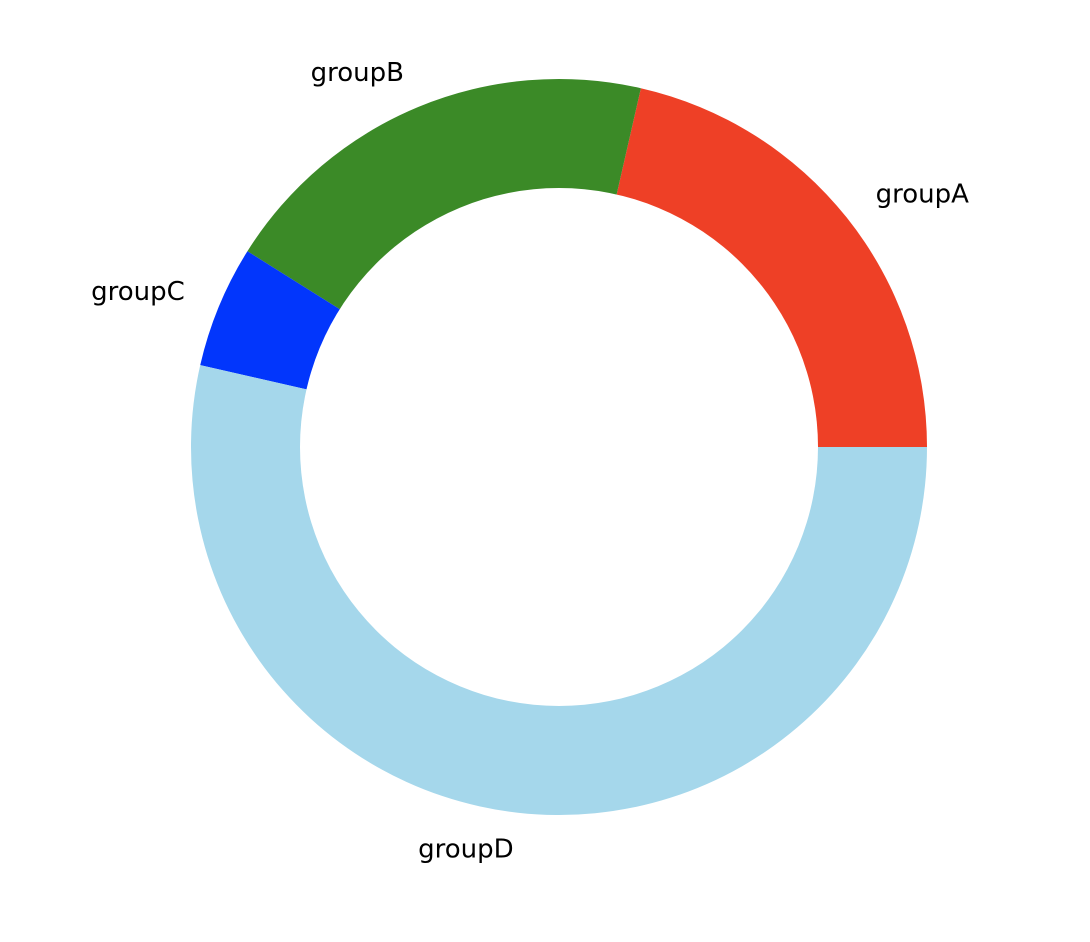 Image resolution: width=1090 pixels, height=942 pixels. Describe the element at coordinates (138, 292) in the screenshot. I see `slice-label-groupC: groupC` at that location.